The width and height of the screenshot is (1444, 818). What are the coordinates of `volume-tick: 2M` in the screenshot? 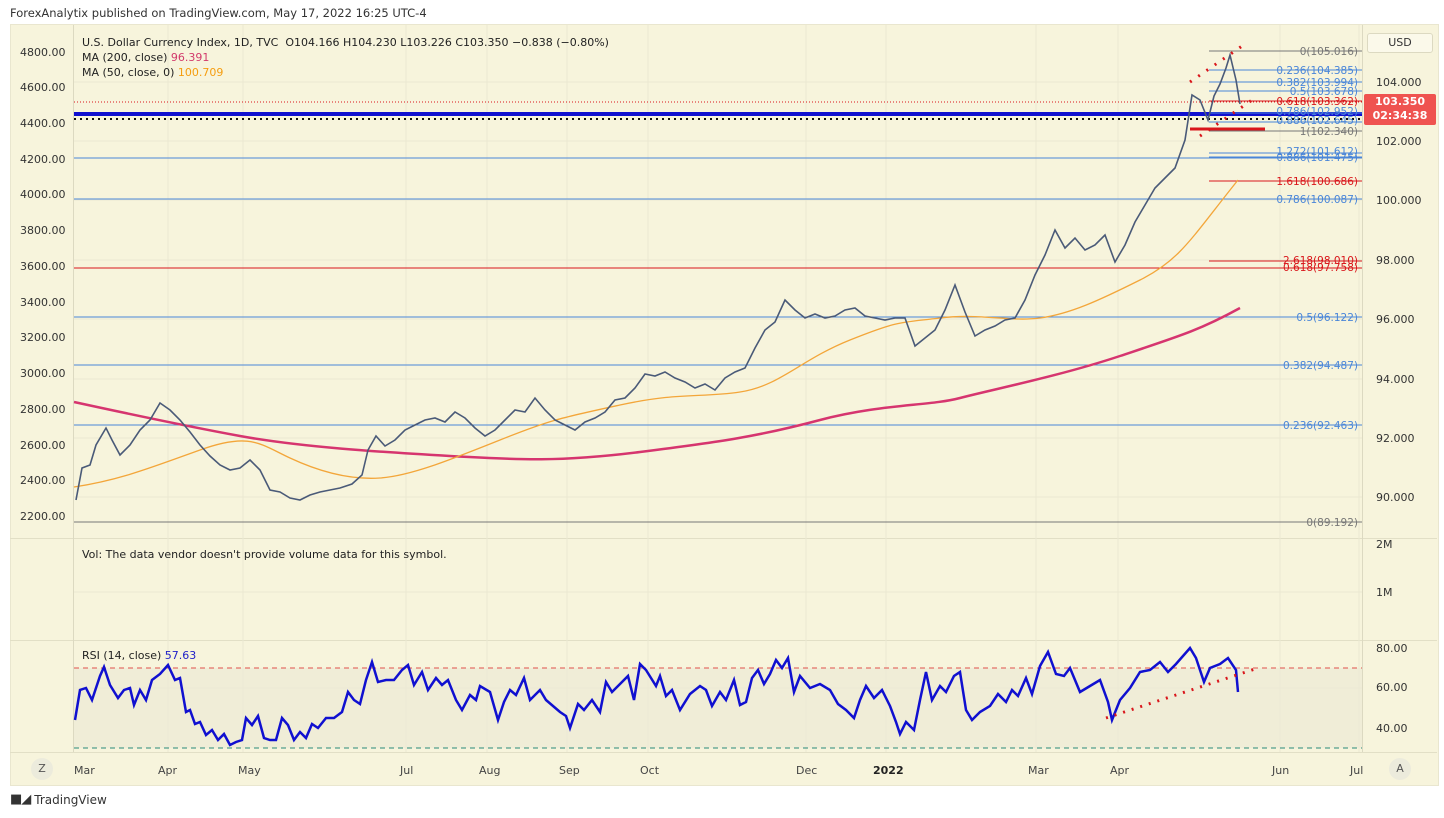 It's located at (1384, 544).